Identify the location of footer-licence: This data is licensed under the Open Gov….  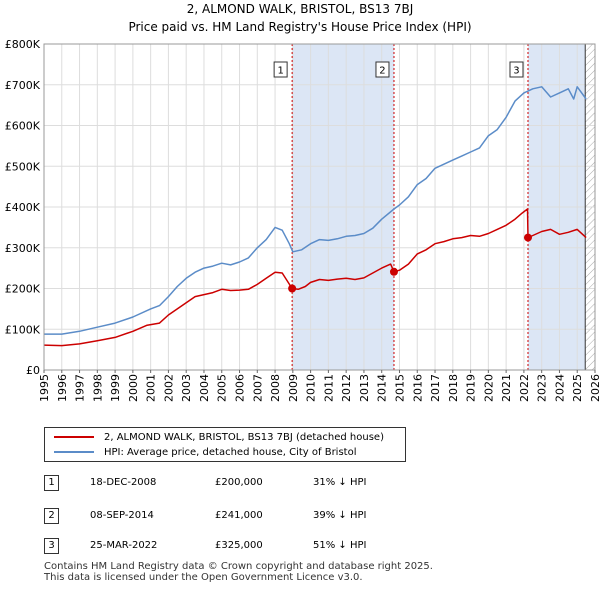
(203, 577).